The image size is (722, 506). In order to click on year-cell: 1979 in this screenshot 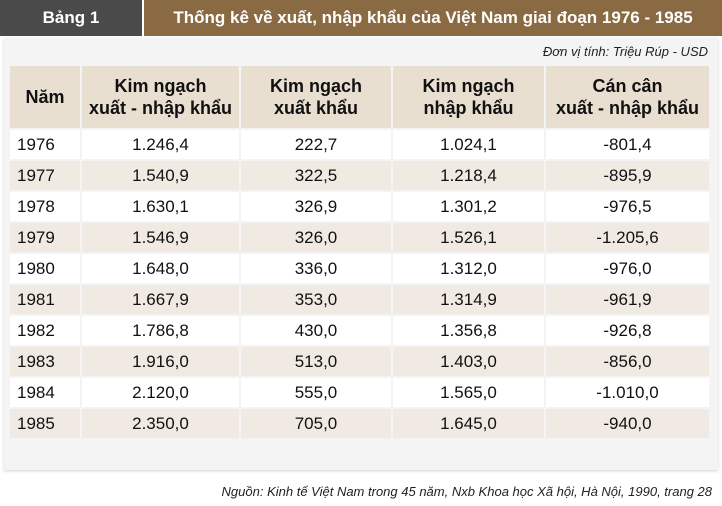, I will do `click(46, 238)`.